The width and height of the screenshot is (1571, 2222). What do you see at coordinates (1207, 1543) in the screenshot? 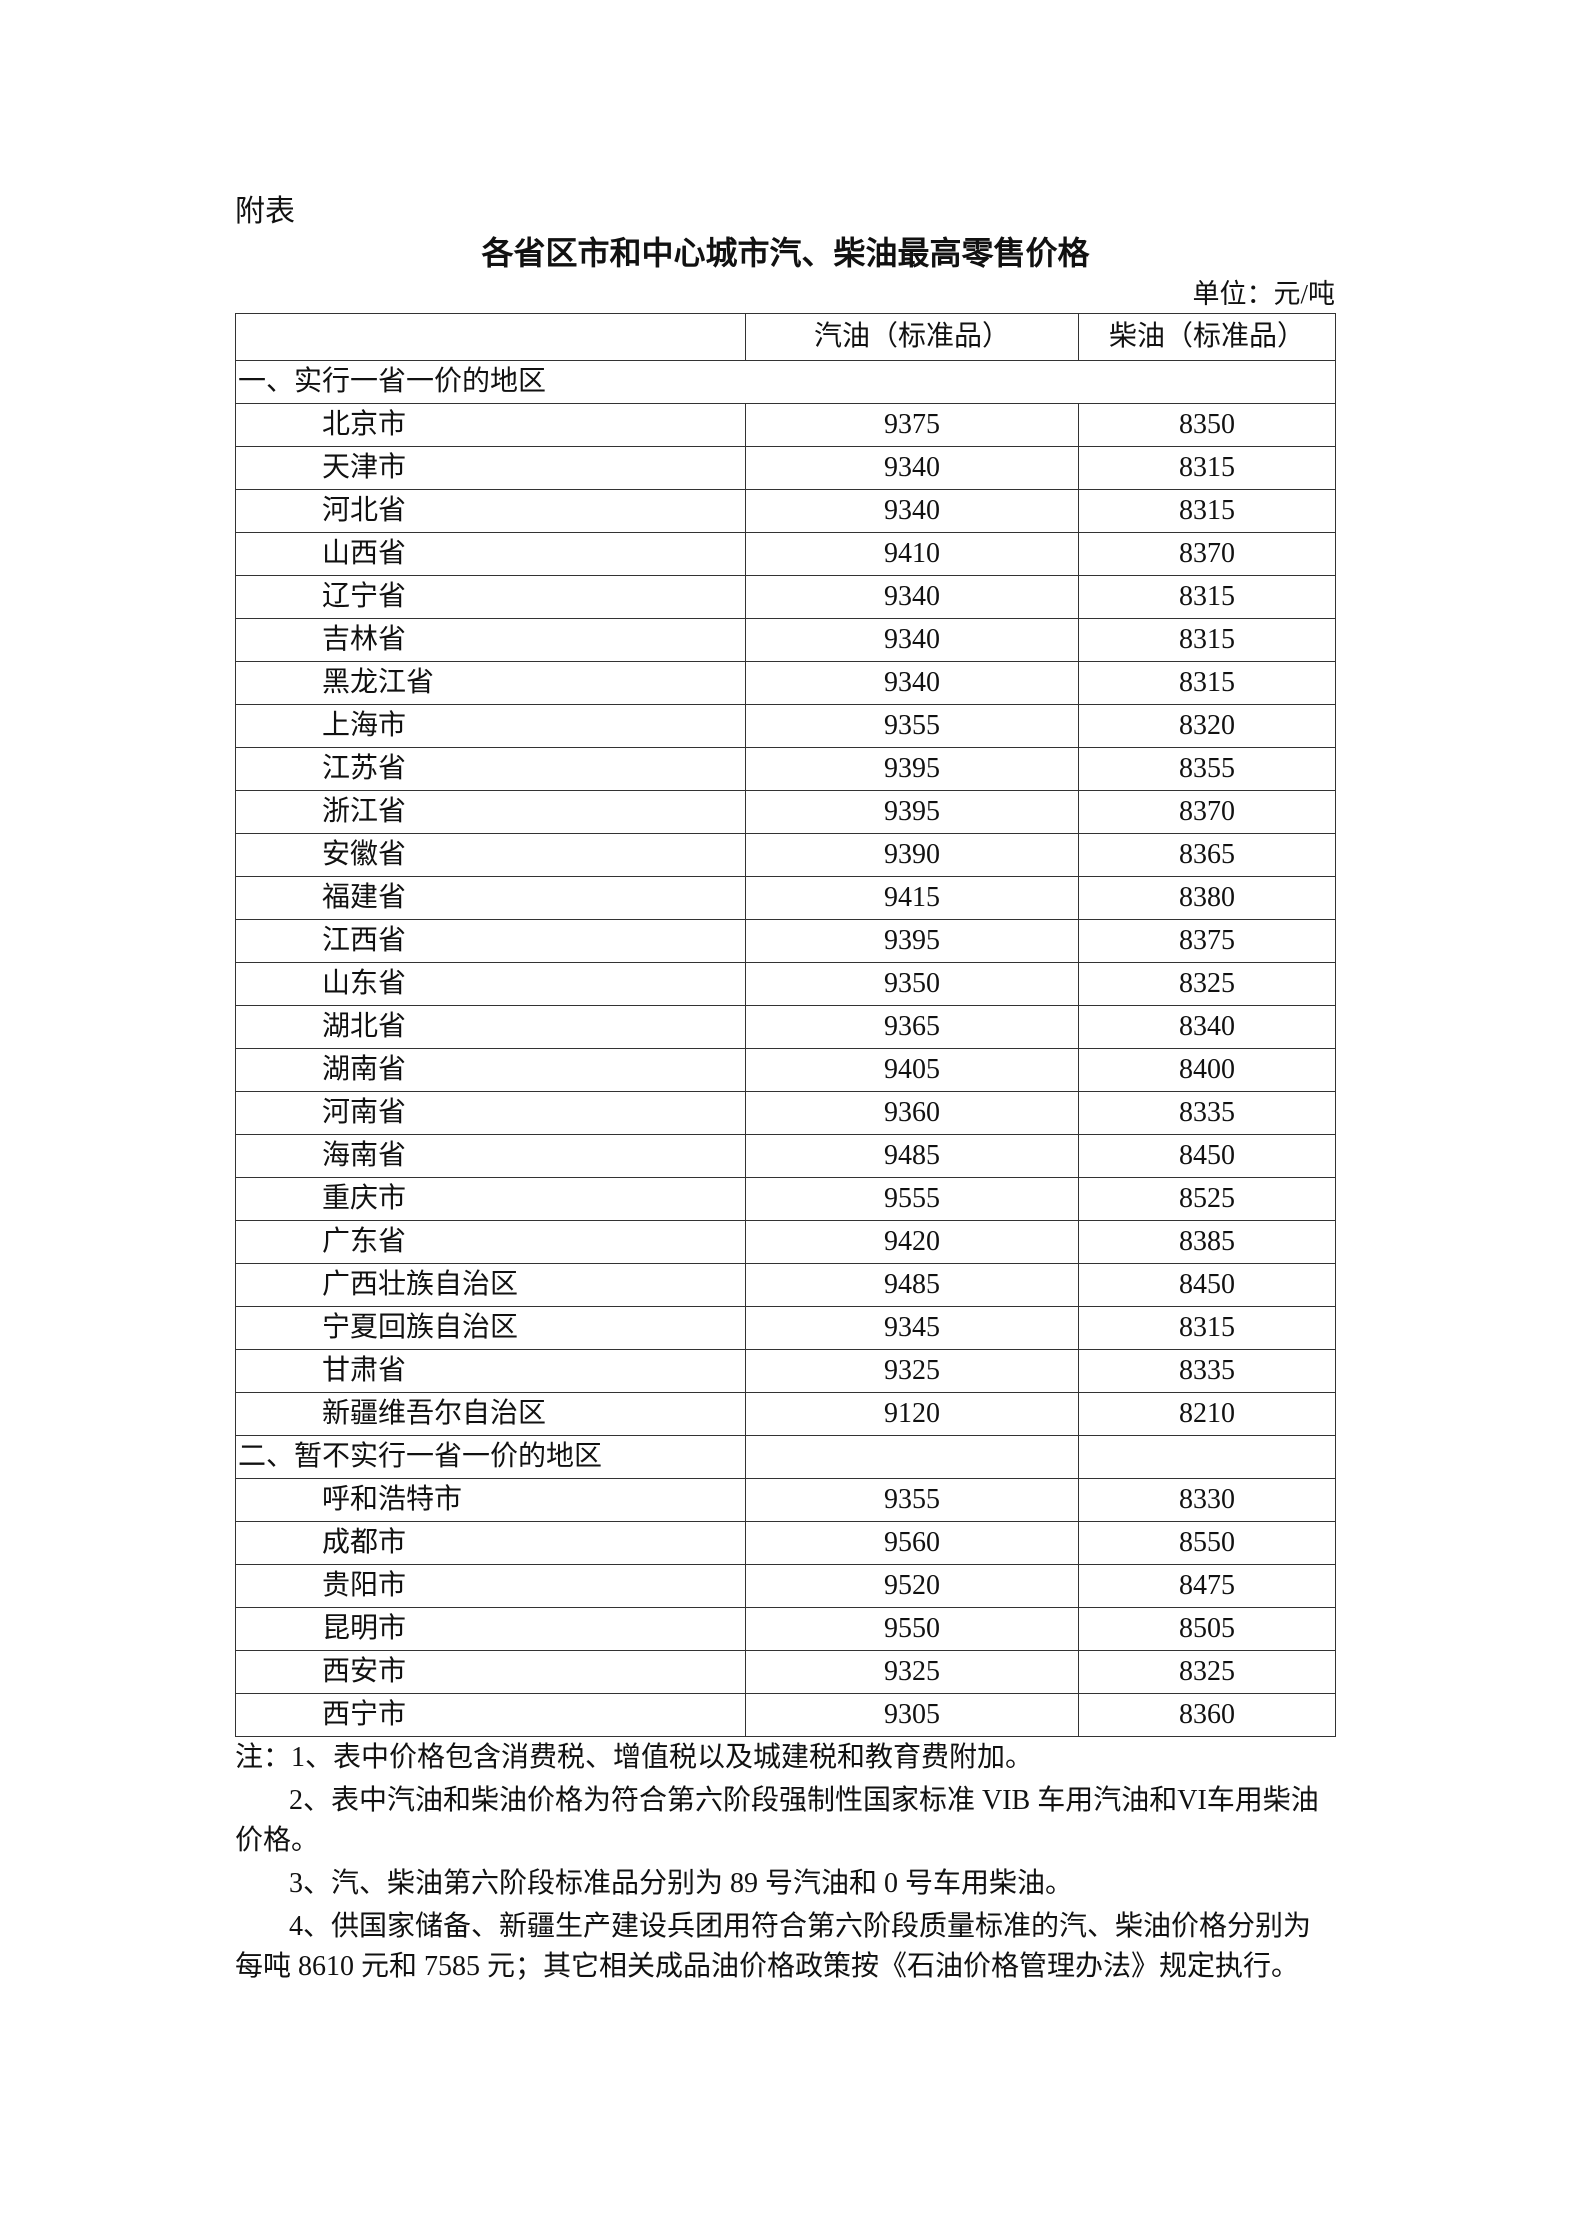
I see `diesel-price: 8550` at bounding box center [1207, 1543].